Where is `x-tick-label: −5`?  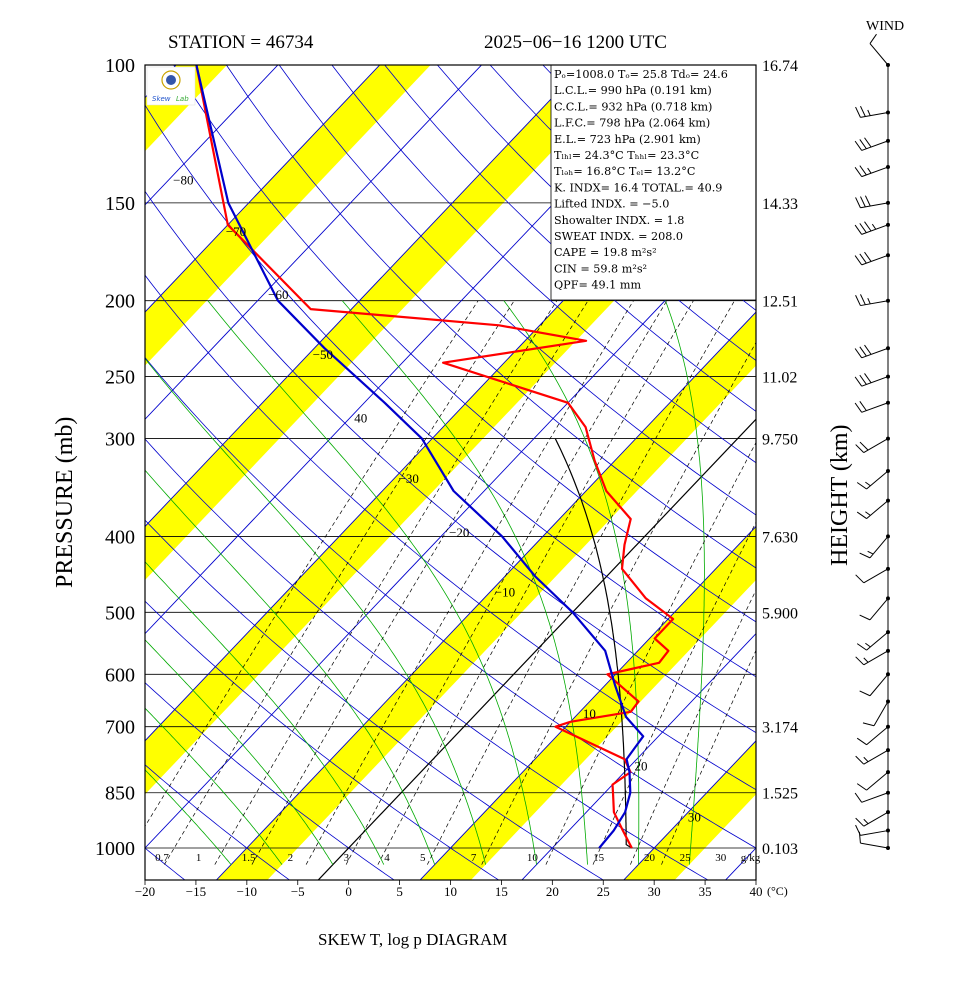
x-tick-label: −5 is located at coordinates (298, 891).